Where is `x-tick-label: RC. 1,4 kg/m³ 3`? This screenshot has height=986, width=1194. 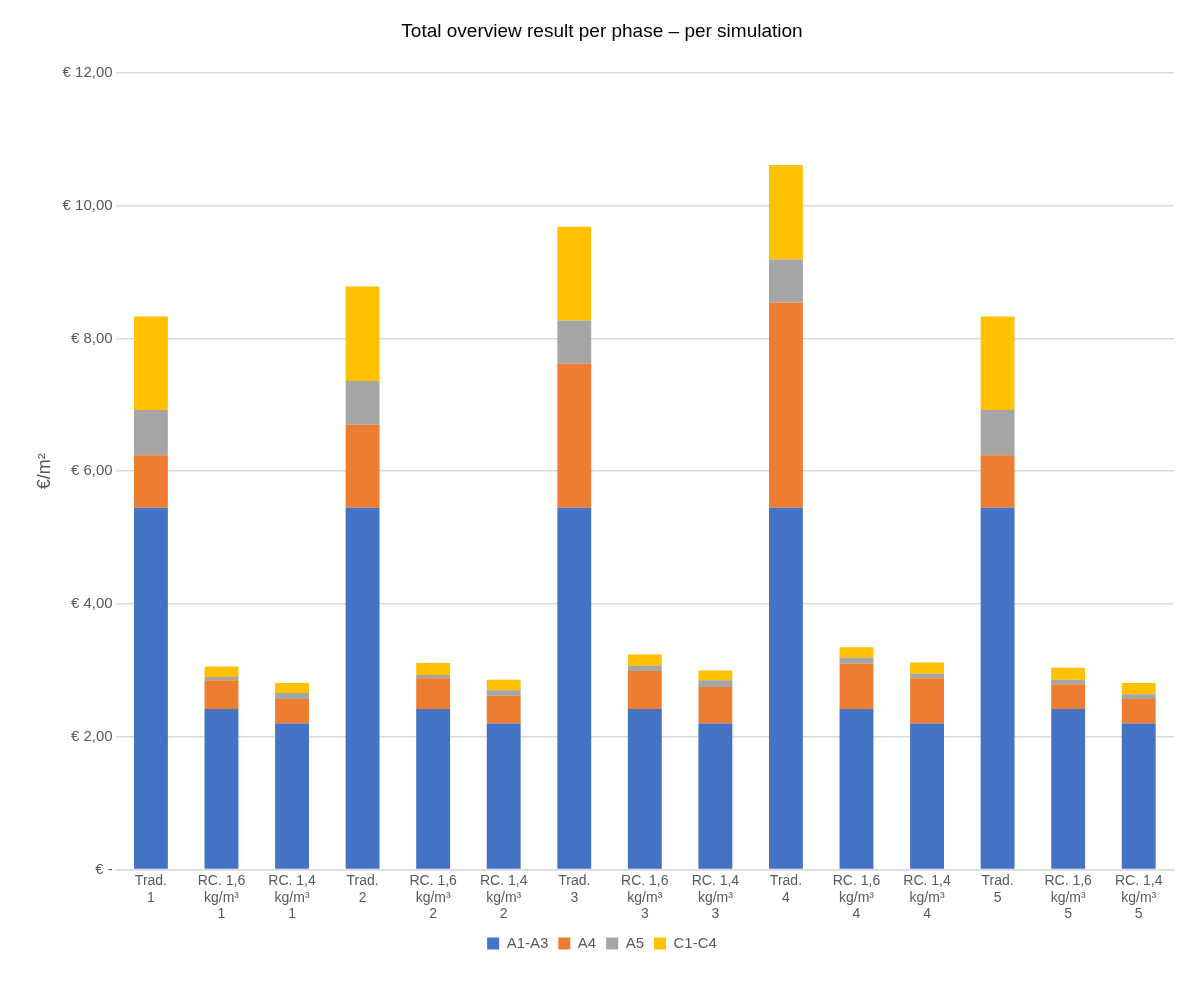
x-tick-label: RC. 1,4 kg/m³ 3 is located at coordinates (715, 896).